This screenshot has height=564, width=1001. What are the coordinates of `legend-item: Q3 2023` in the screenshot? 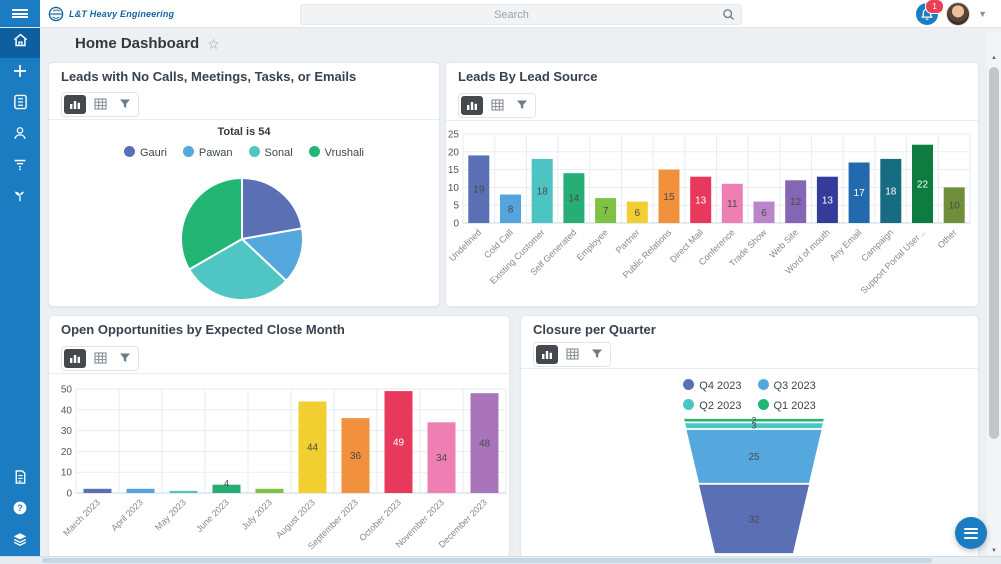 It's located at (786, 385).